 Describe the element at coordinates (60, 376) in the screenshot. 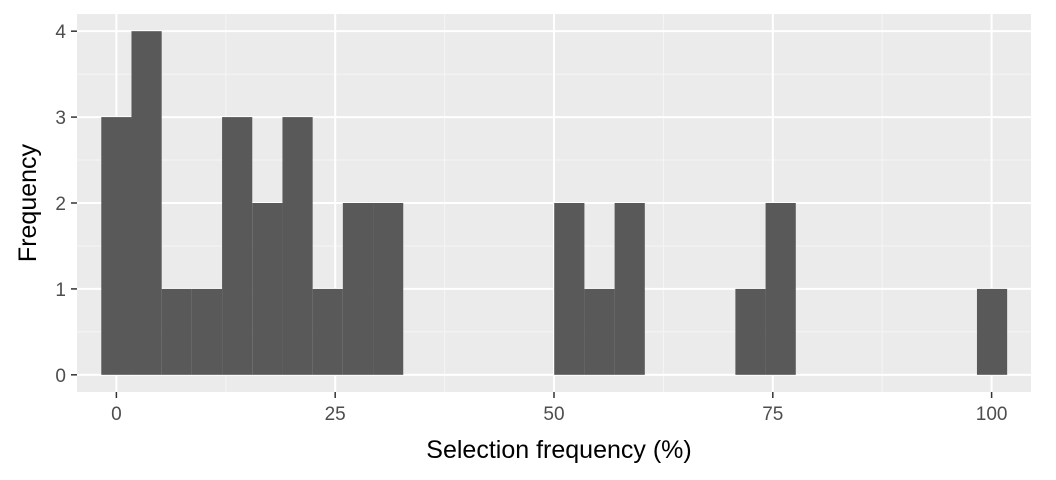

I see `y-tick-label: 0` at that location.